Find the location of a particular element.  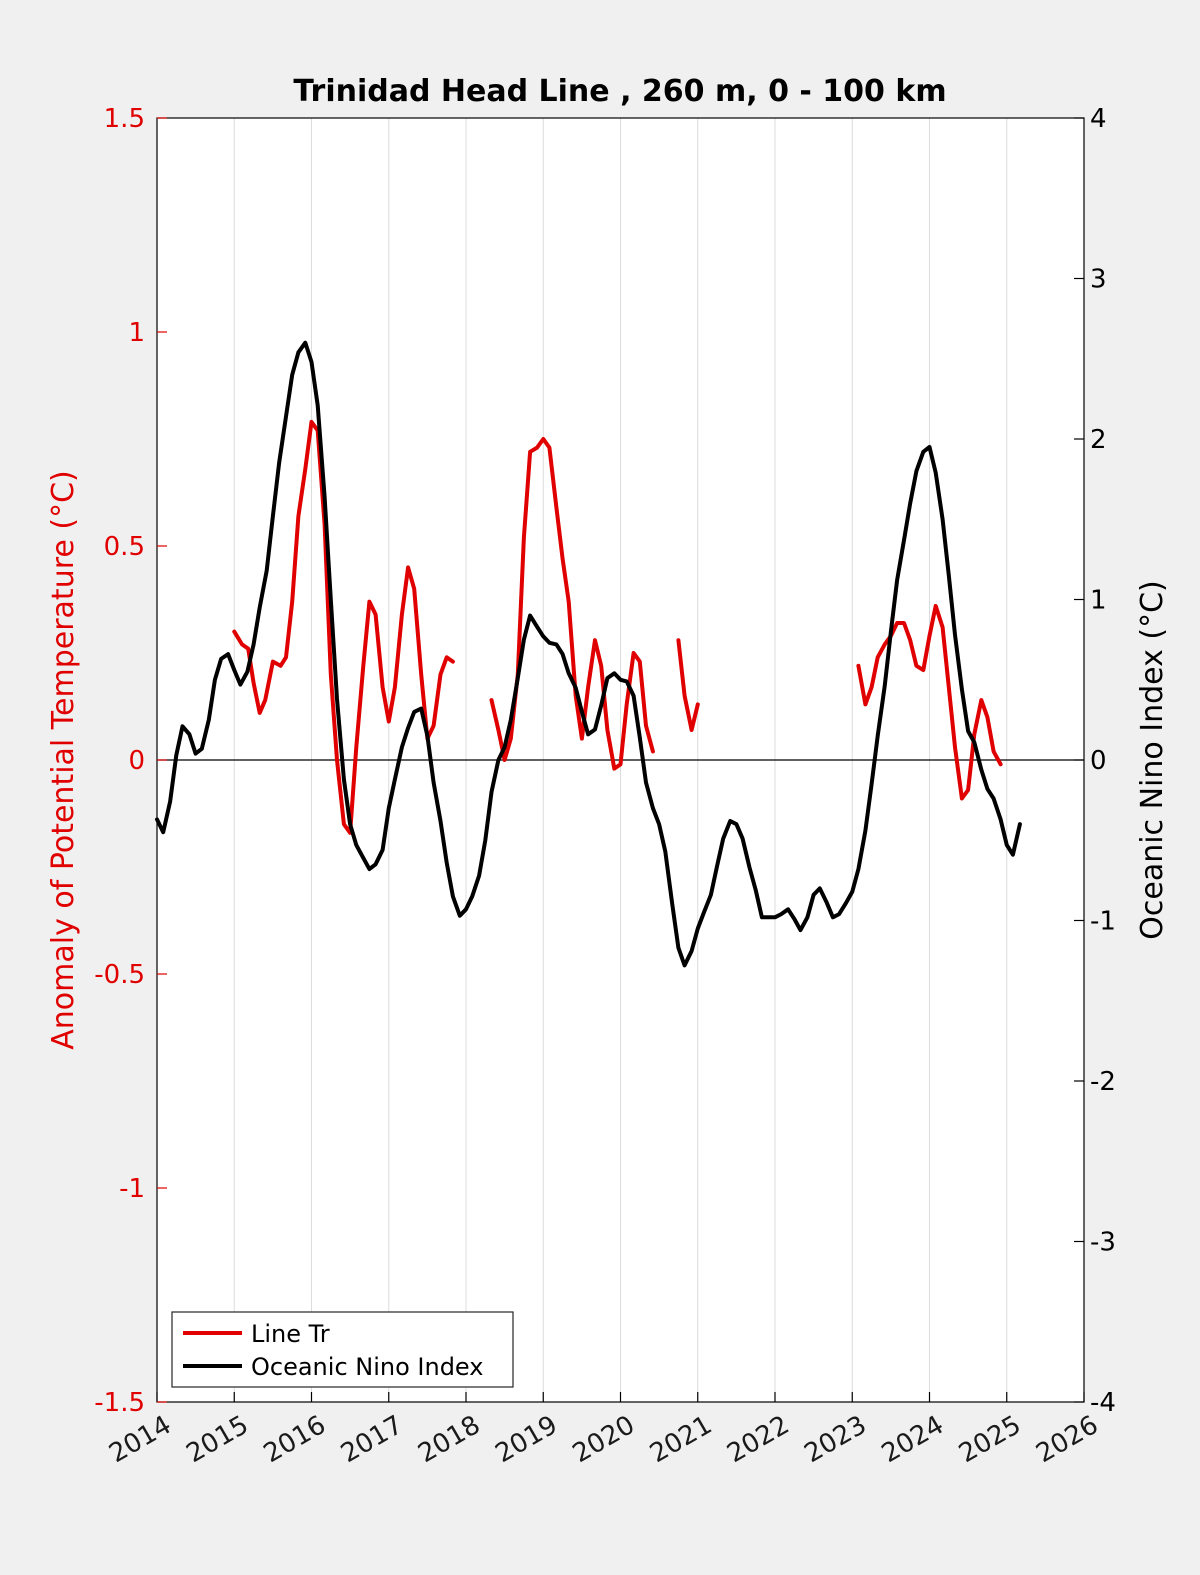

y-right-tick-label: -1 is located at coordinates (1103, 922).